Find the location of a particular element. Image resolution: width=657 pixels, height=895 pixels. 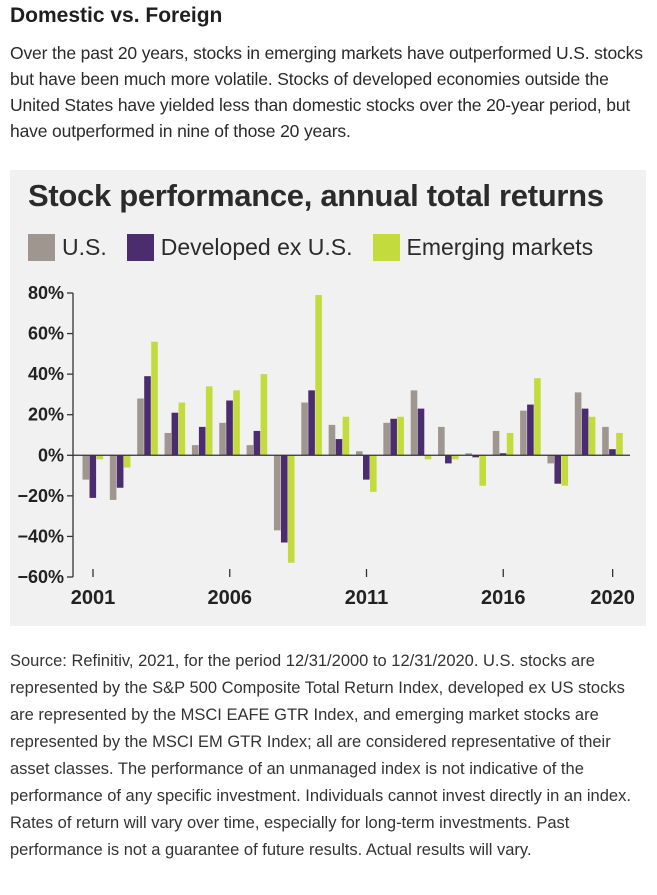

y-tick-label-1: 60% is located at coordinates (46, 334).